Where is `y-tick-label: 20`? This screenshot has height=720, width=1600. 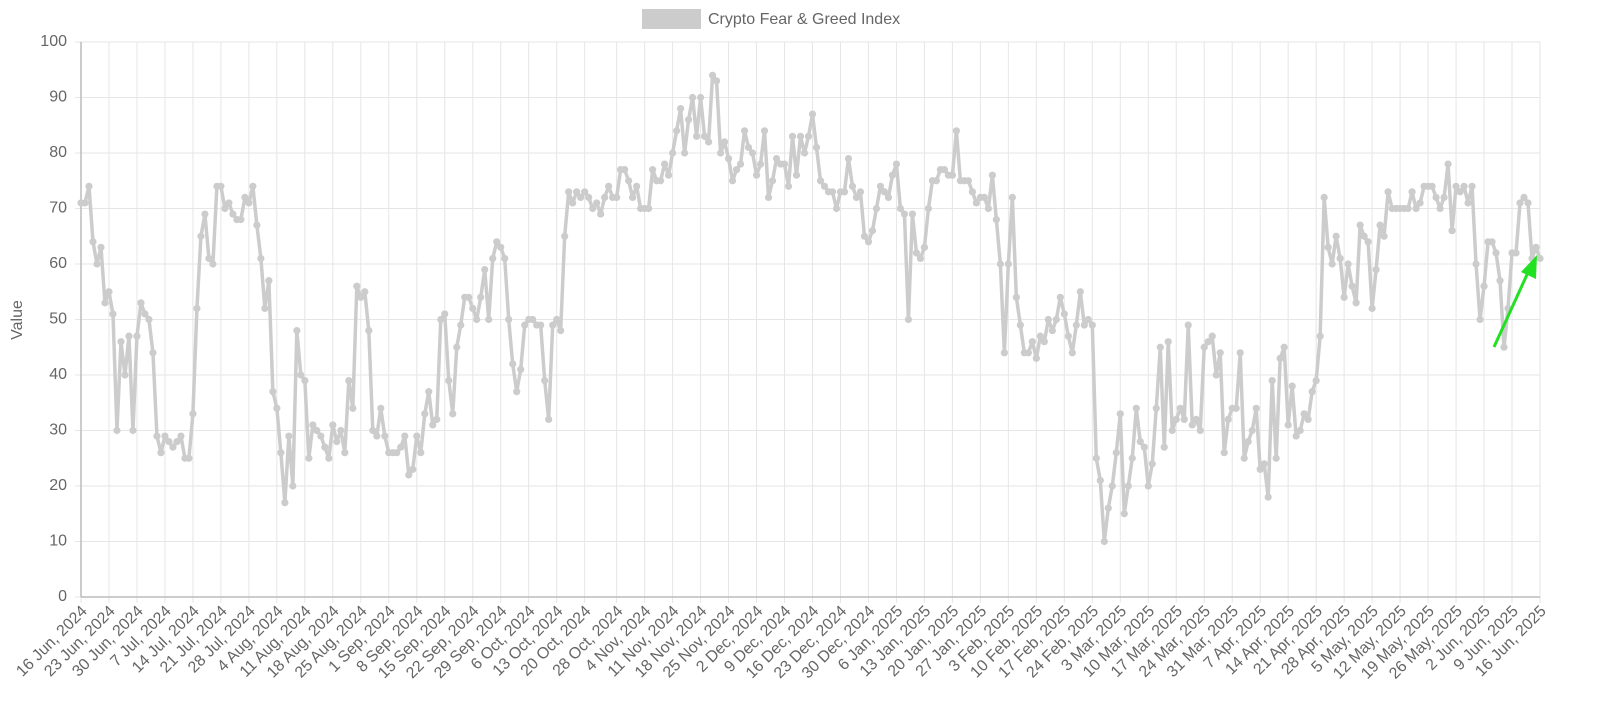
y-tick-label: 20 is located at coordinates (58, 485).